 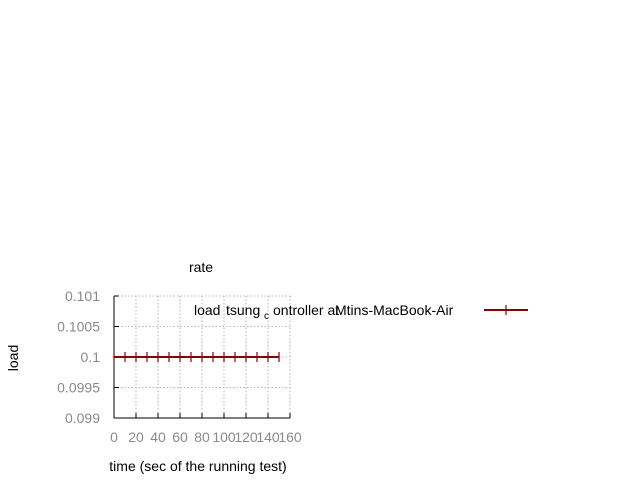 I want to click on x-tick-label: 60, so click(x=180, y=437).